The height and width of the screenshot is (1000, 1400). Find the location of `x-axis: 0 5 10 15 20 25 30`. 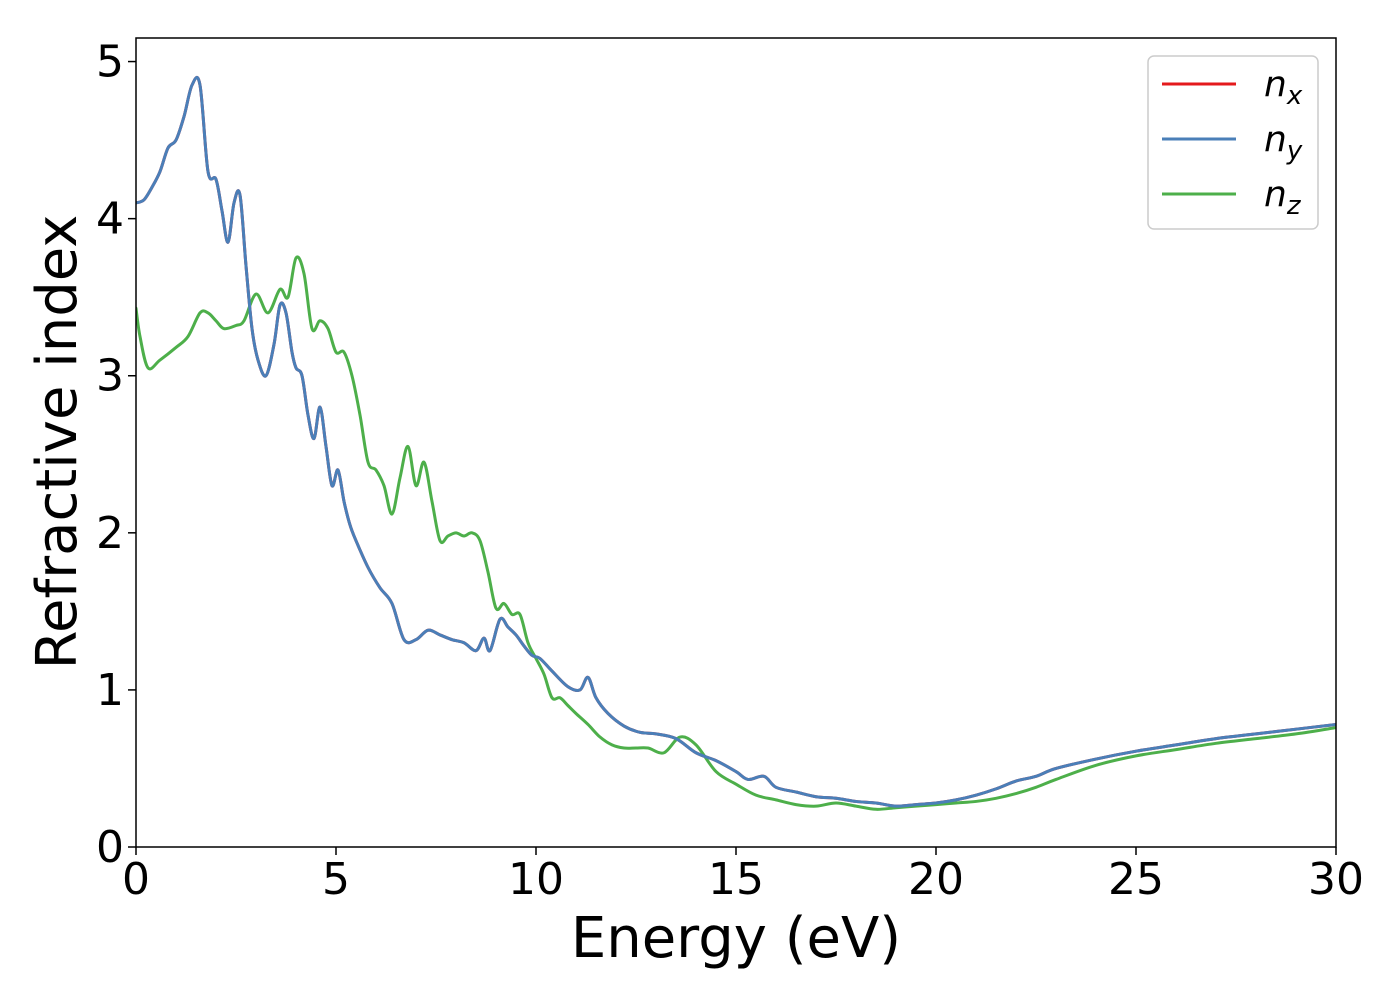

x-axis: 0 5 10 15 20 25 30 is located at coordinates (743, 876).